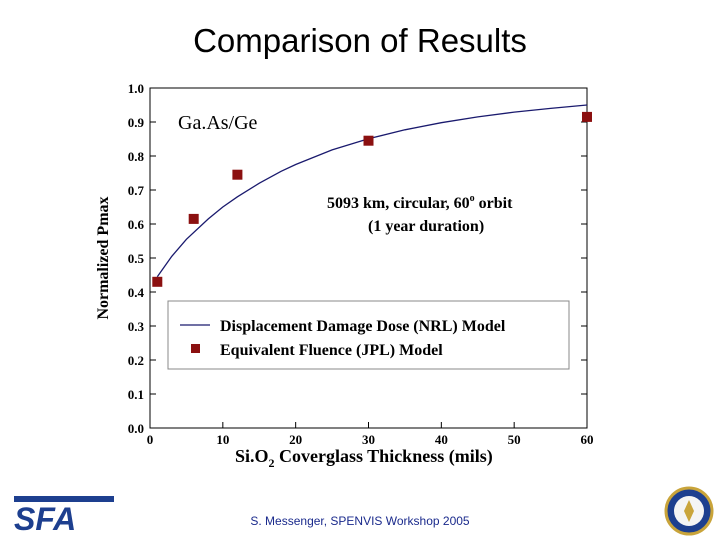  What do you see at coordinates (136, 156) in the screenshot?
I see `y-tick-label: 0.8` at bounding box center [136, 156].